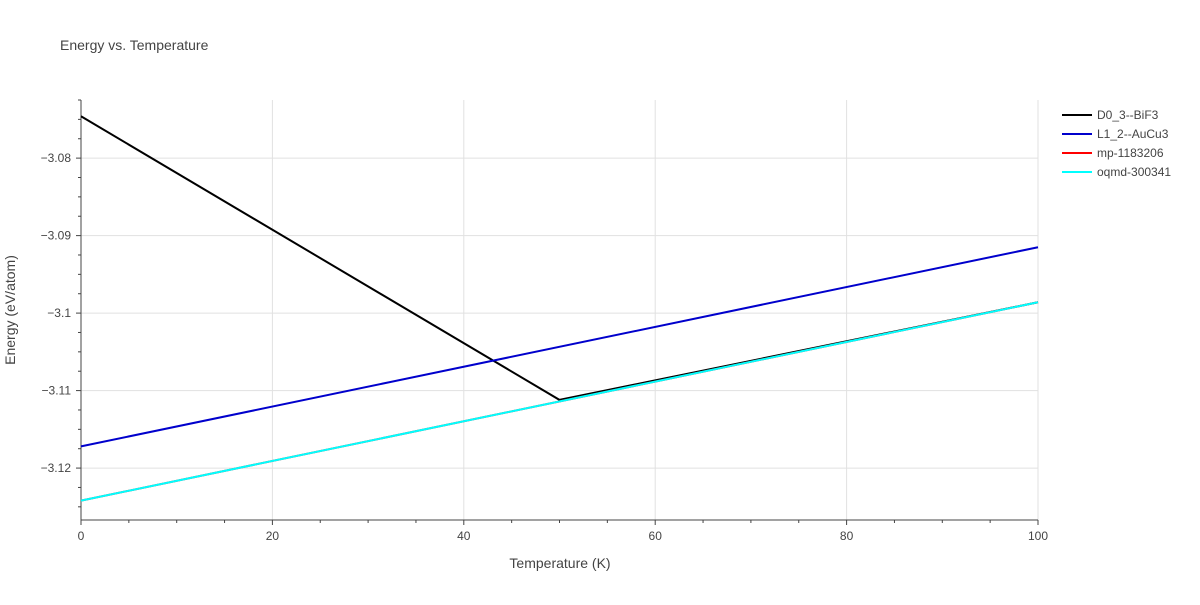  What do you see at coordinates (559, 563) in the screenshot?
I see `x-axis-label: Temperature (K)` at bounding box center [559, 563].